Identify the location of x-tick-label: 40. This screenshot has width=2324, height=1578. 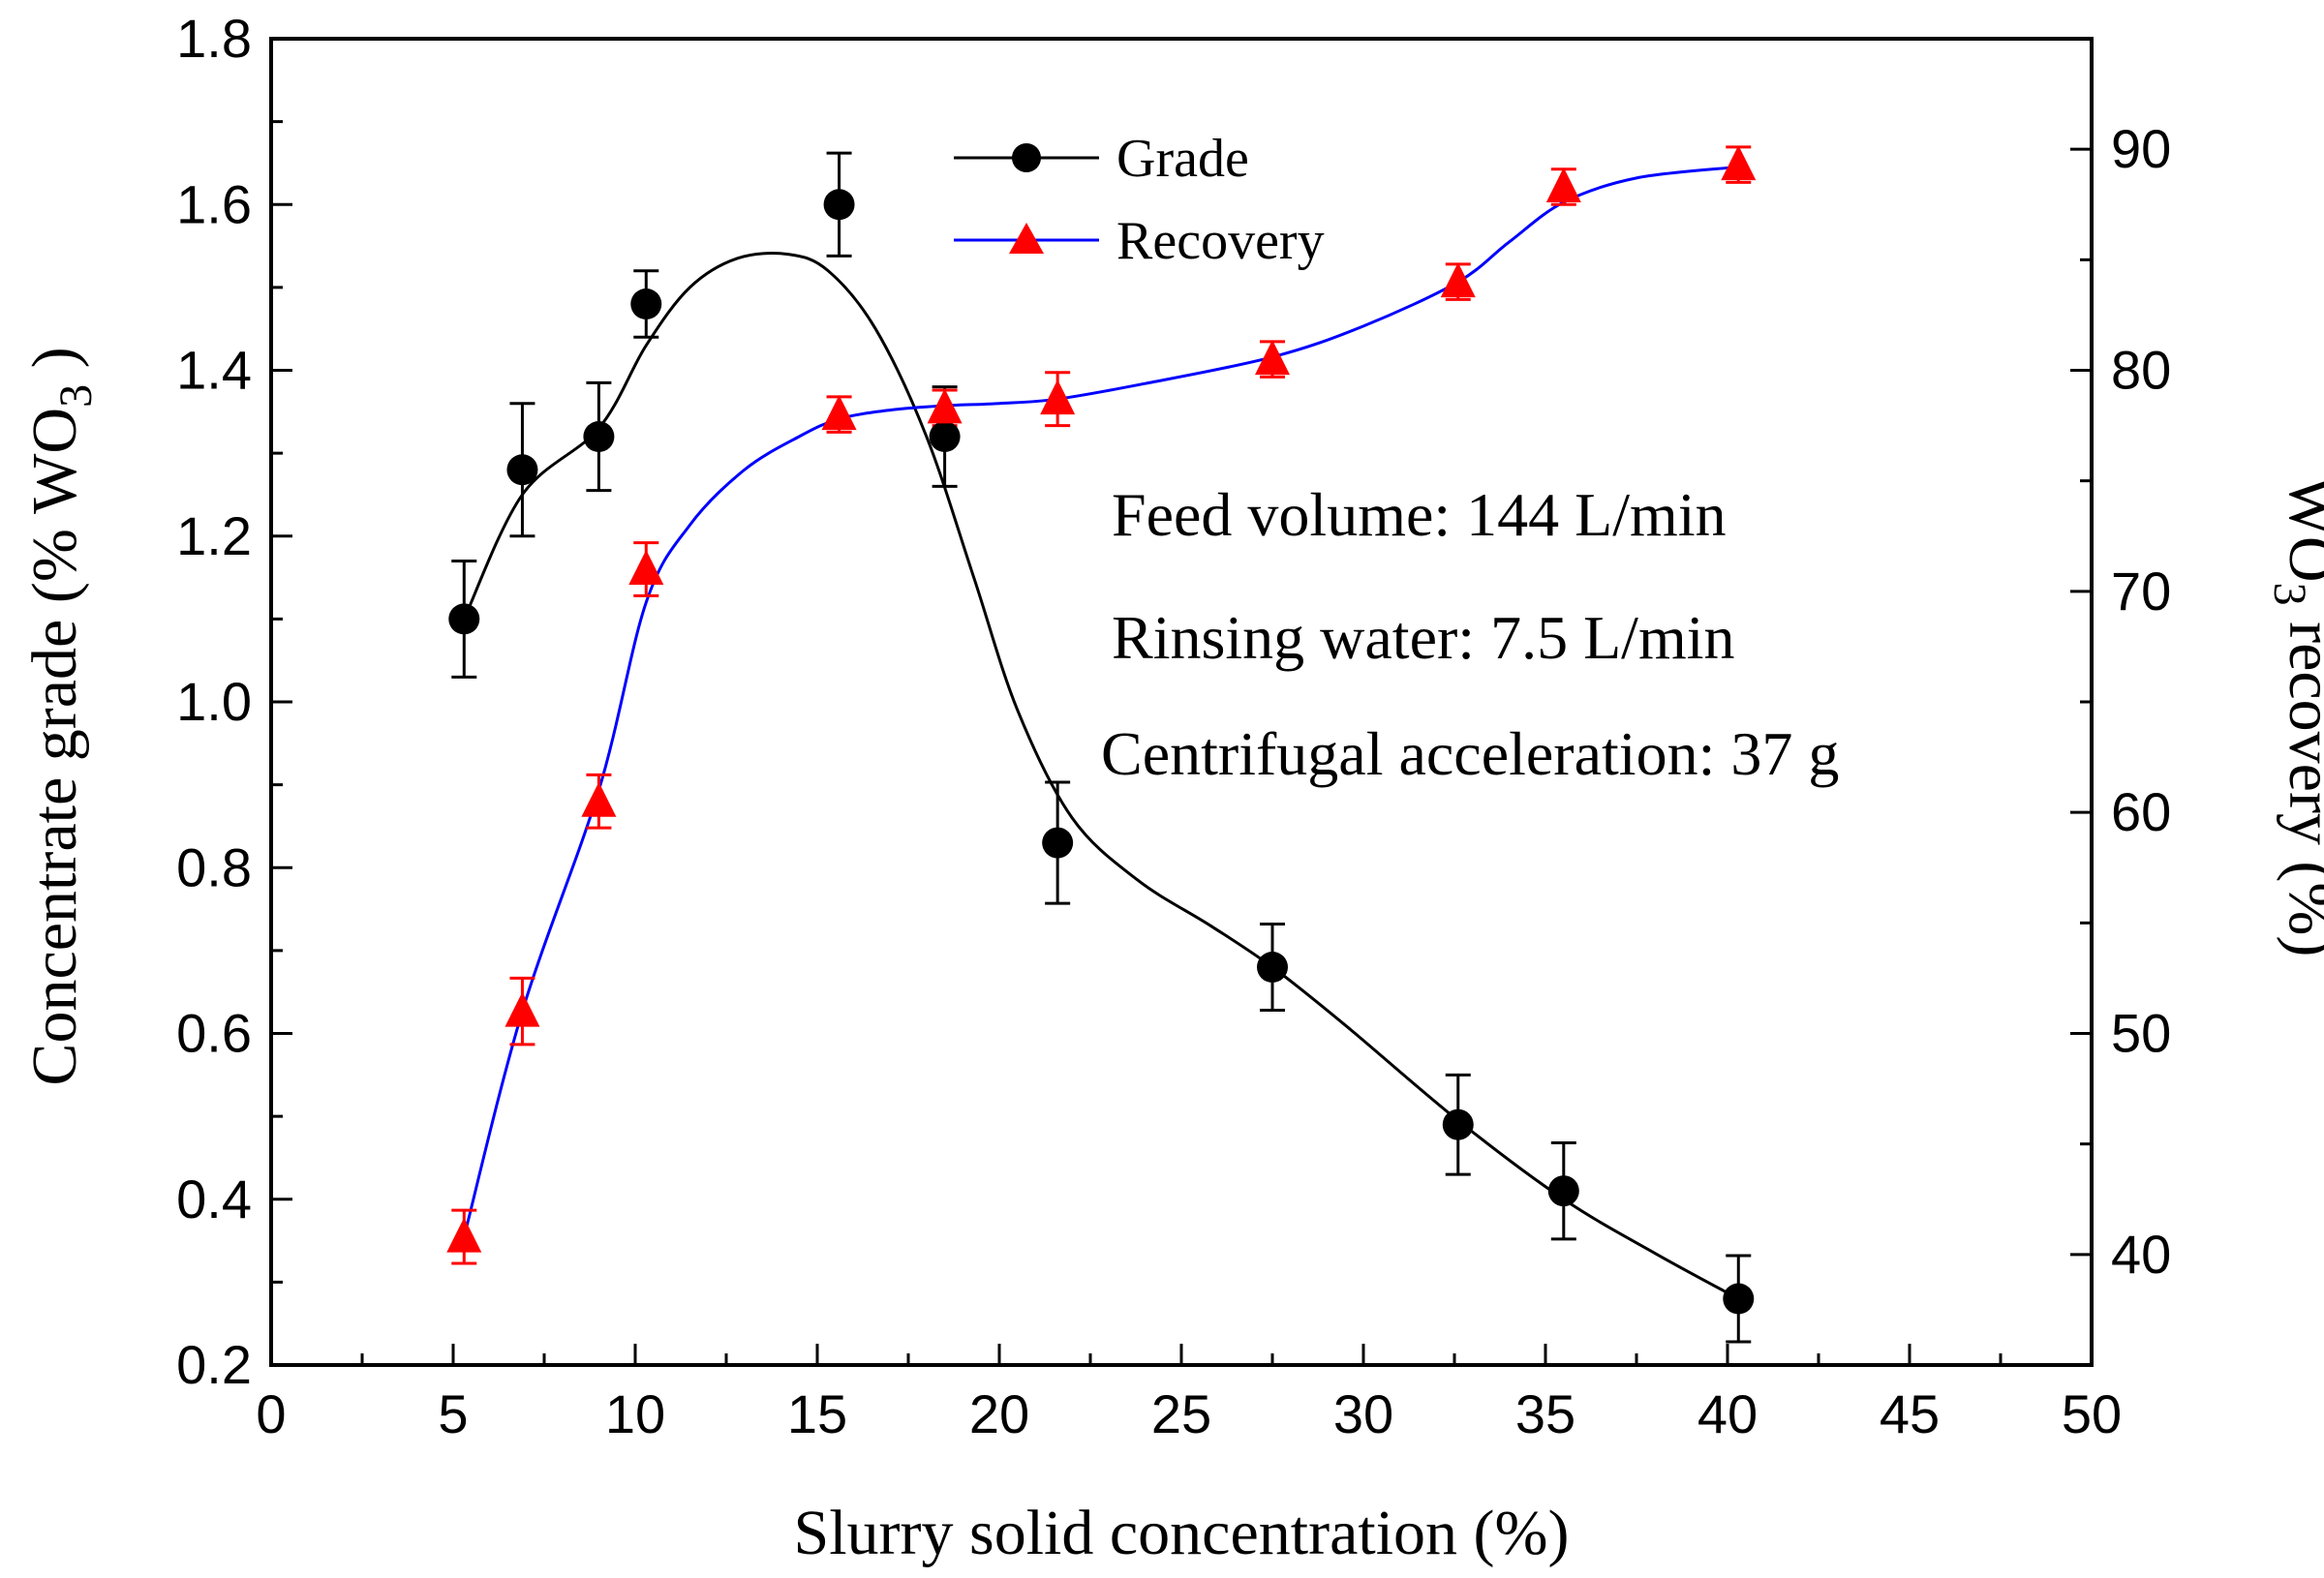
(1728, 1413).